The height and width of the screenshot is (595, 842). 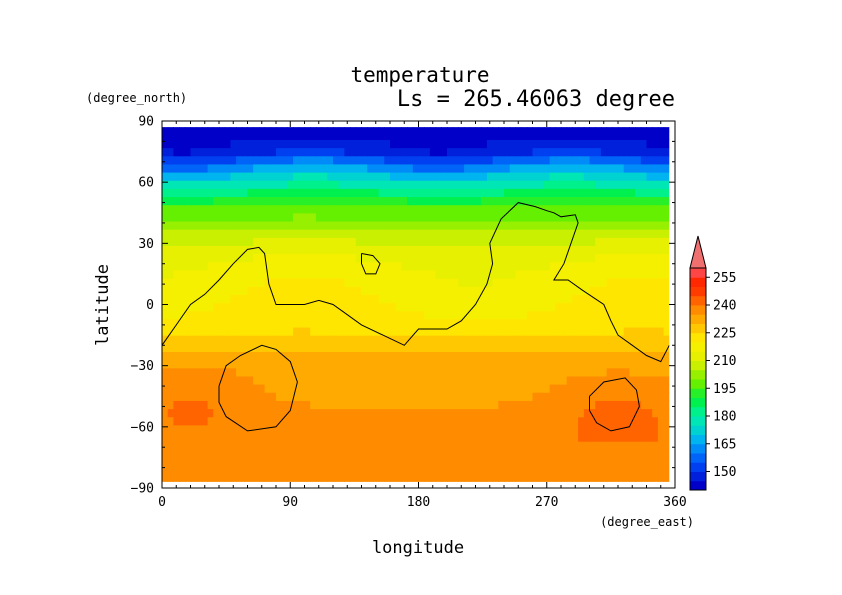 What do you see at coordinates (724, 306) in the screenshot?
I see `colorbar-label: 240` at bounding box center [724, 306].